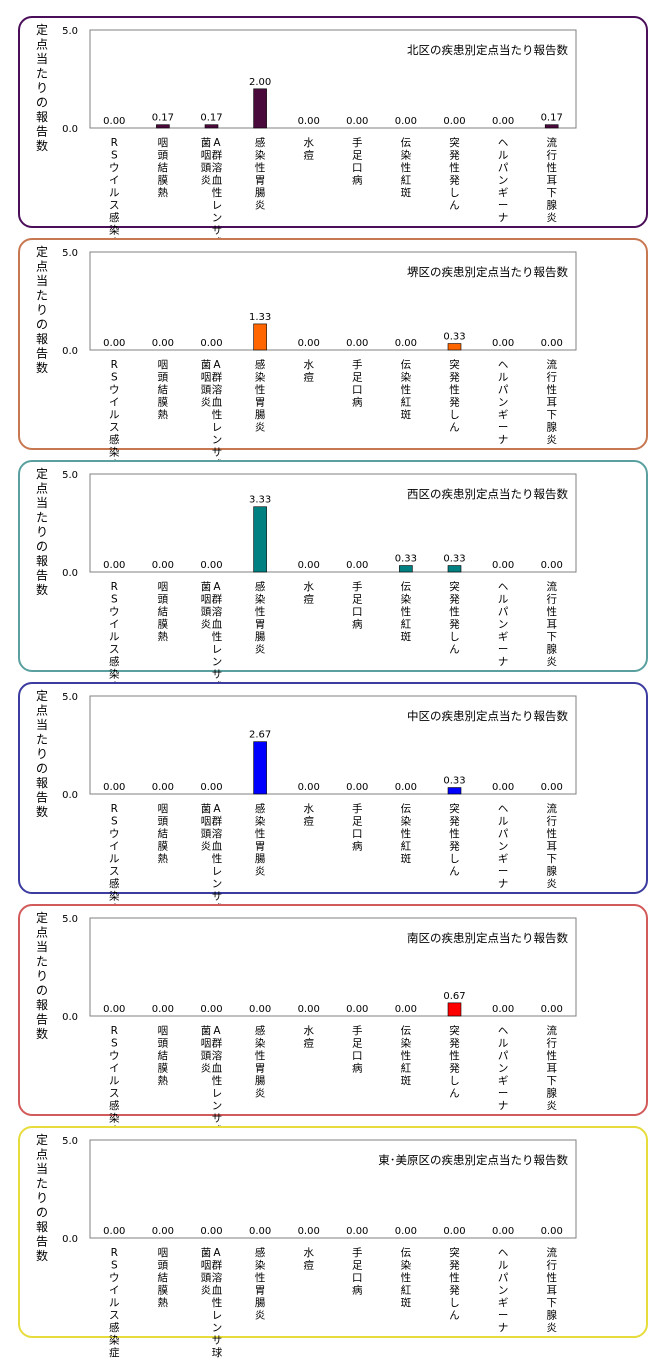 The image size is (660, 1364). Describe the element at coordinates (454, 996) in the screenshot. I see `data-label: 0.67` at that location.